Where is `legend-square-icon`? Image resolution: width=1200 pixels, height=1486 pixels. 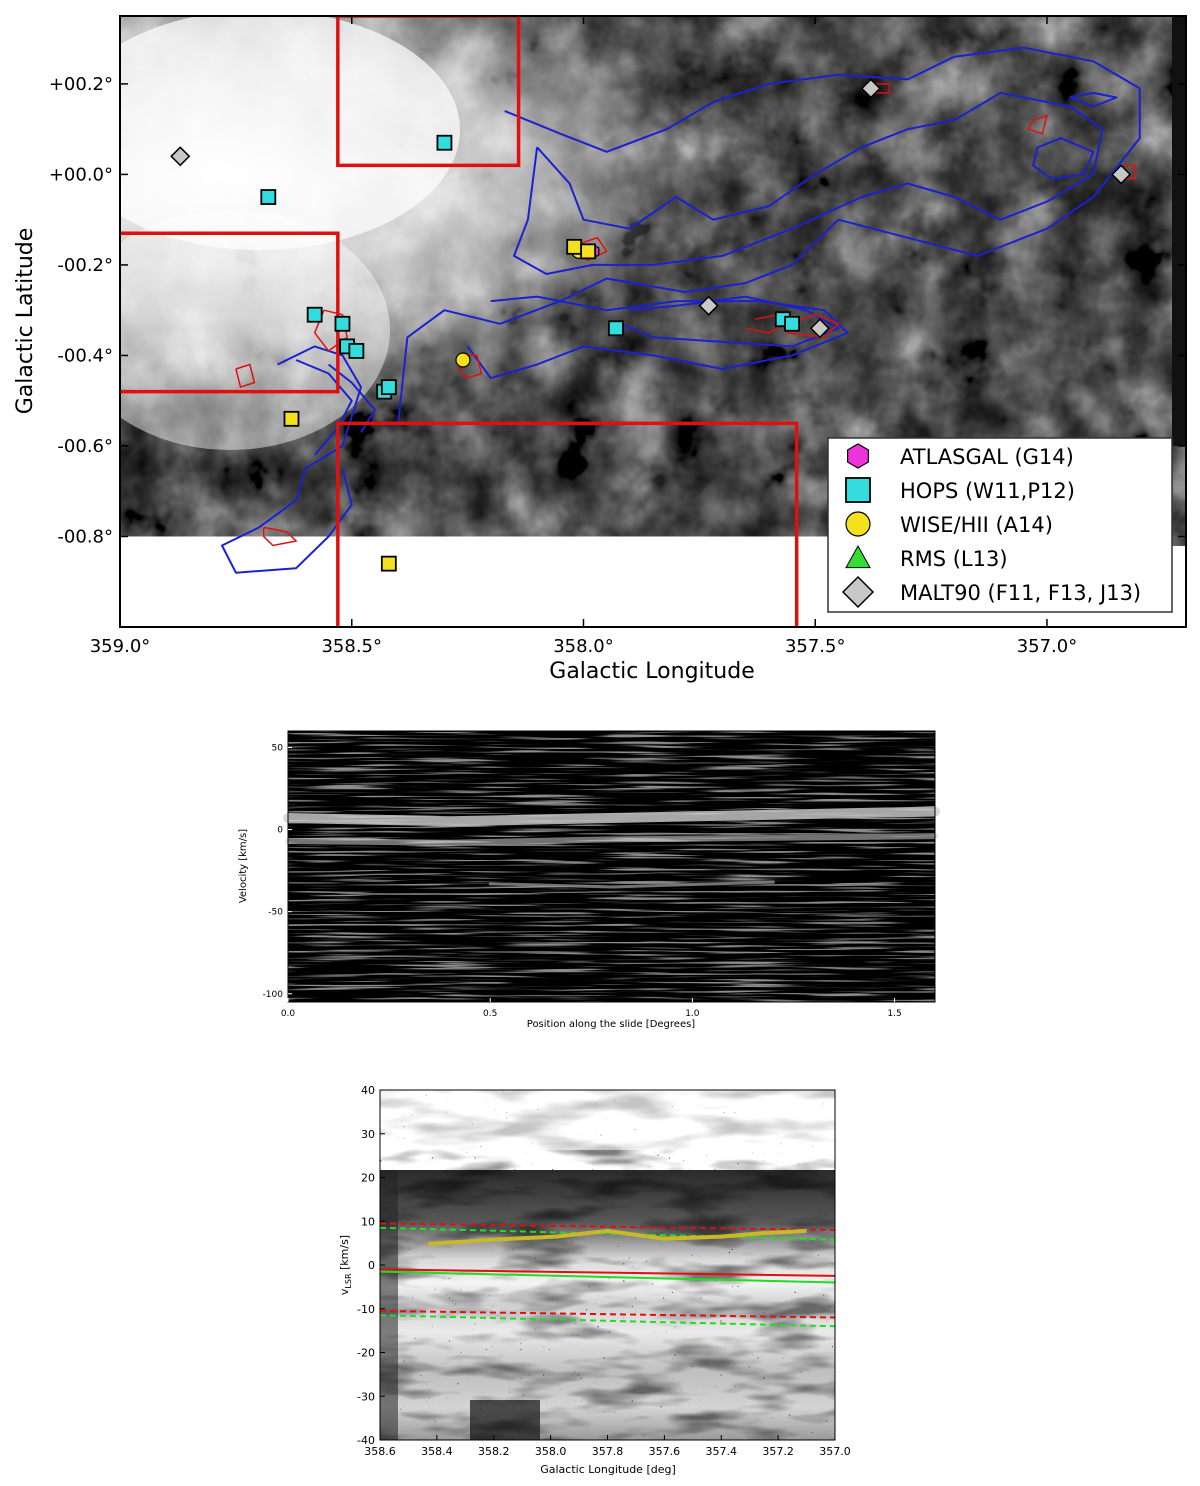
legend-square-icon is located at coordinates (858, 490).